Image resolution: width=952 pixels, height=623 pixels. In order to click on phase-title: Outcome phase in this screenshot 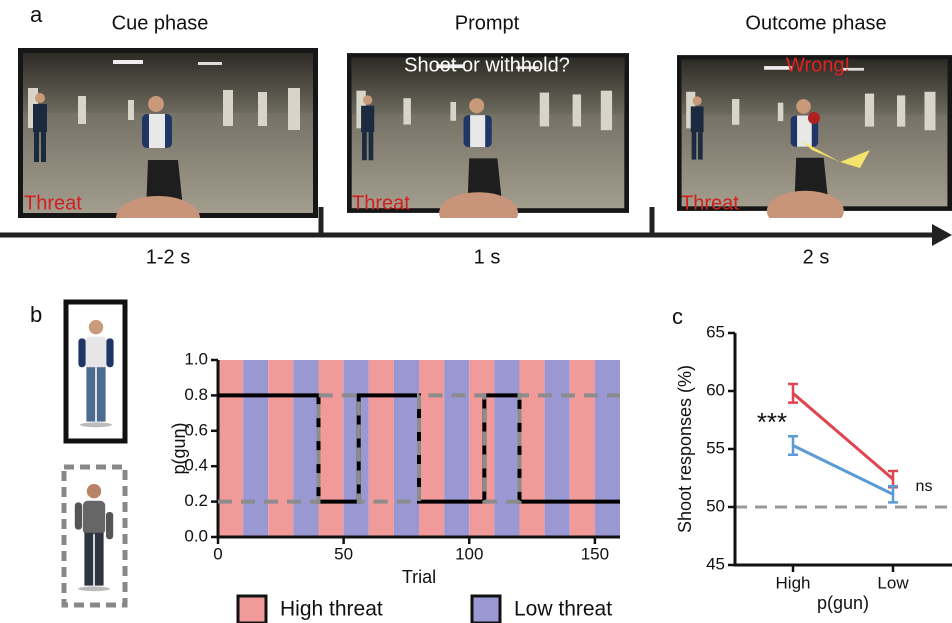, I will do `click(815, 23)`.